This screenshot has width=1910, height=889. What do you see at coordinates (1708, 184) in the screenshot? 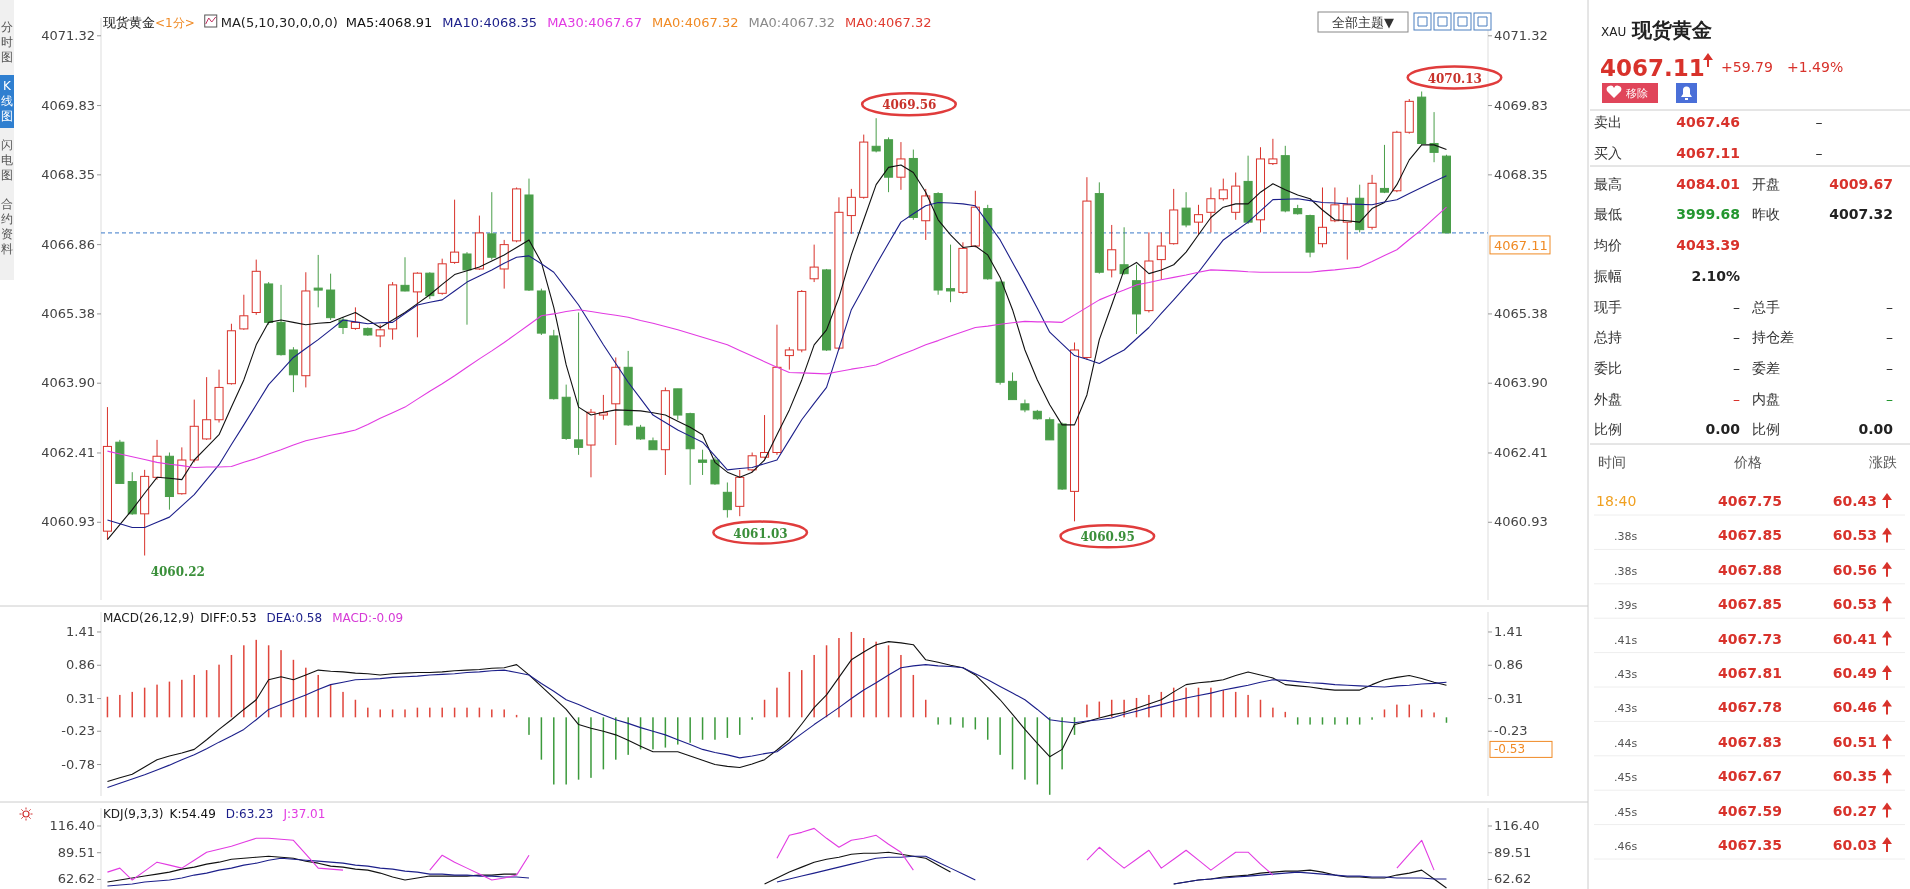
I see `text: 4084.01` at bounding box center [1708, 184].